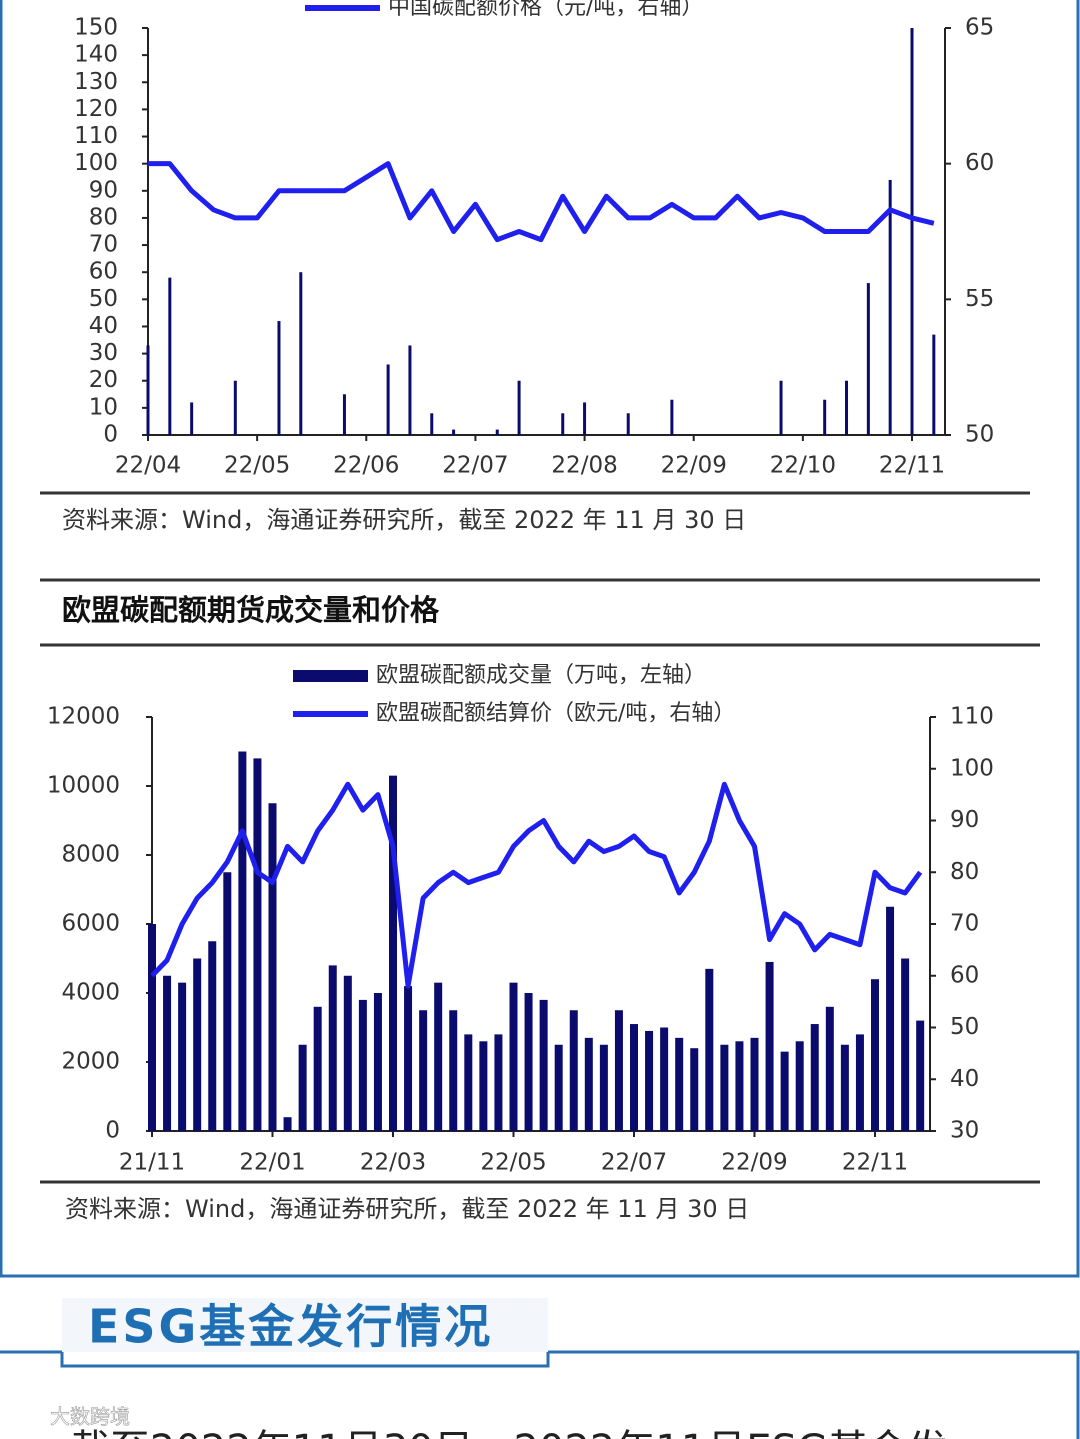 The image size is (1080, 1439). Describe the element at coordinates (90, 855) in the screenshot. I see `y-tick-label: 8000` at that location.